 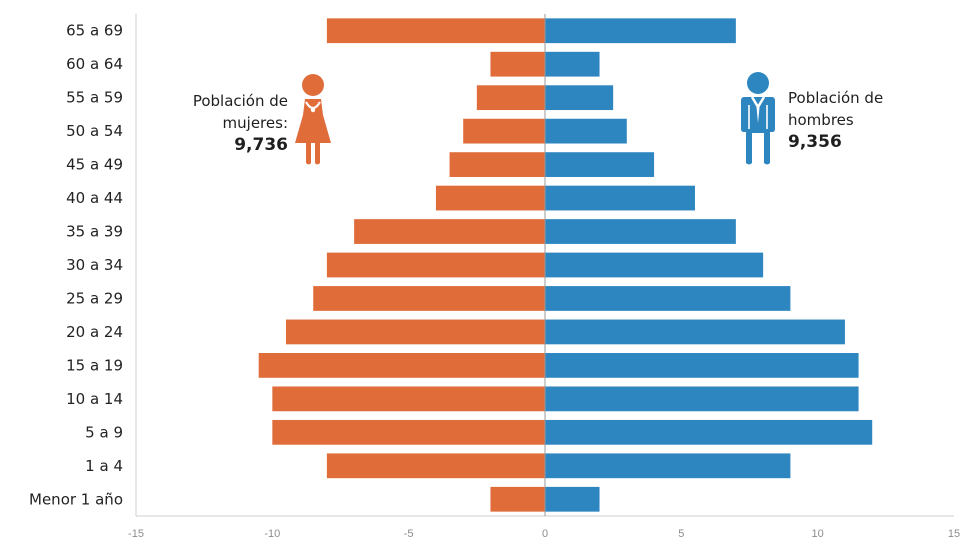 What do you see at coordinates (94, 165) in the screenshot?
I see `category-label: 45 a 49` at bounding box center [94, 165].